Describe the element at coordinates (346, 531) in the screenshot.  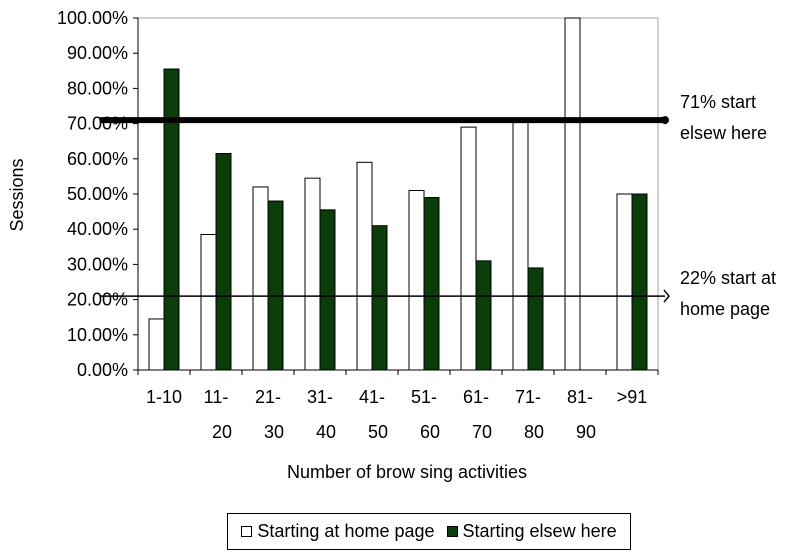
I see `legend-label-home-page: Starting at home page` at that location.